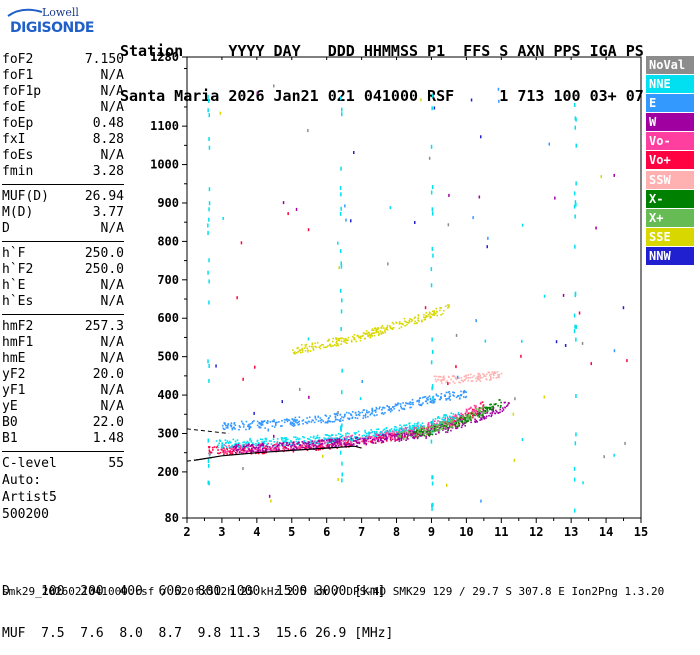 The width and height of the screenshot is (700, 655). I want to click on param-value: 26.94, so click(104, 196).